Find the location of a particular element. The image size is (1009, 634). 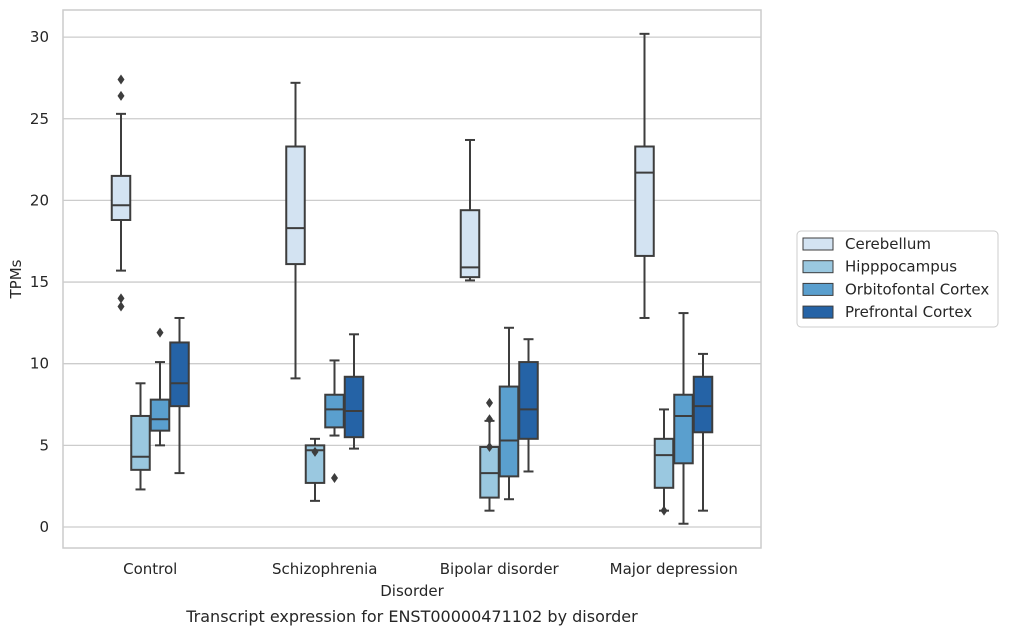

legend-swatch-prefrontal-cortex is located at coordinates (818, 312).